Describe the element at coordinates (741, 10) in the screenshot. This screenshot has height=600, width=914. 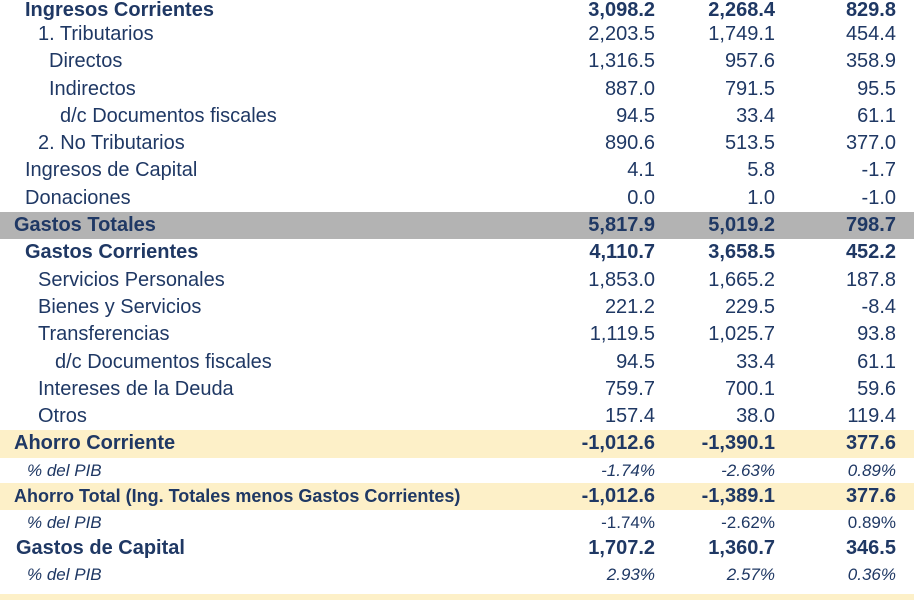
I see `row-value-2: 2,268.4` at that location.